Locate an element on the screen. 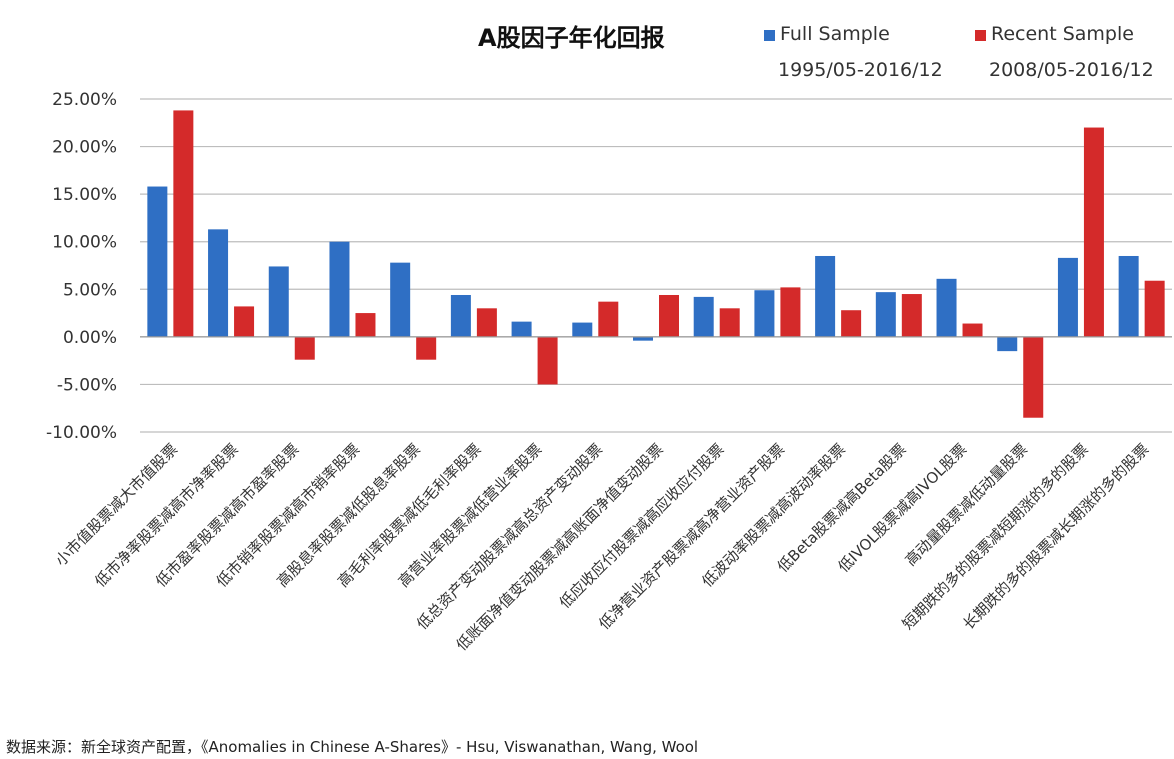 The width and height of the screenshot is (1174, 759). y-tick-label: 5.00% is located at coordinates (90, 290).